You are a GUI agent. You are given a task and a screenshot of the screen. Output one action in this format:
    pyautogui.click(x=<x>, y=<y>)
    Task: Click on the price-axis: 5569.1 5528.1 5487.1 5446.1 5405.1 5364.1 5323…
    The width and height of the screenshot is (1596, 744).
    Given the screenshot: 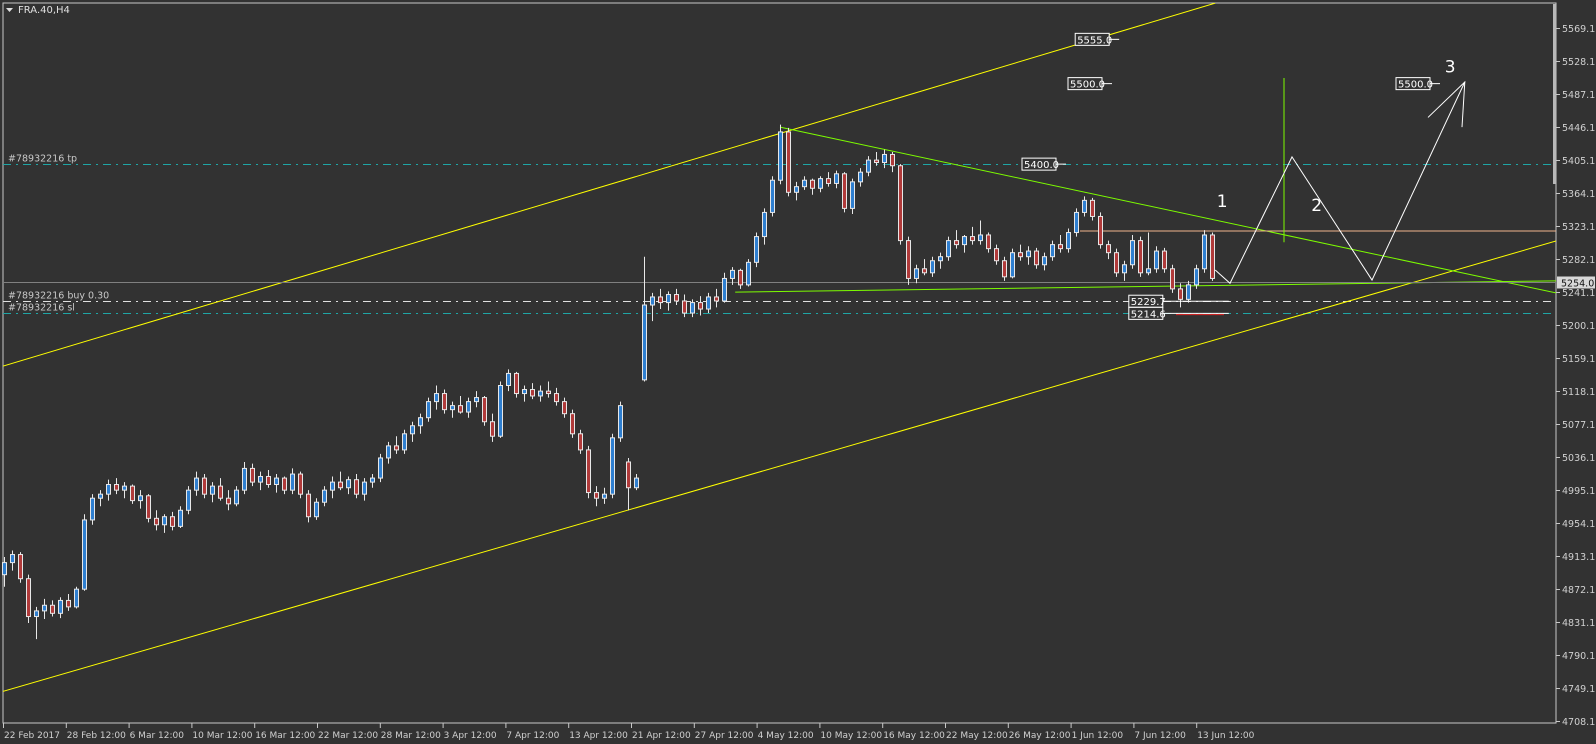 What is the action you would take?
    pyautogui.click(x=1575, y=376)
    